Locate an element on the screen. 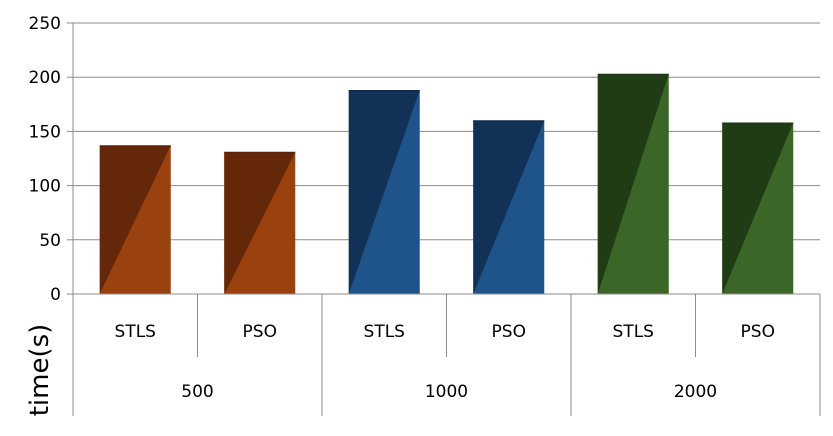  x-axis-labels: STLS PSO STLS PSO STLS PSO 500 1000 2000 is located at coordinates (445, 362).